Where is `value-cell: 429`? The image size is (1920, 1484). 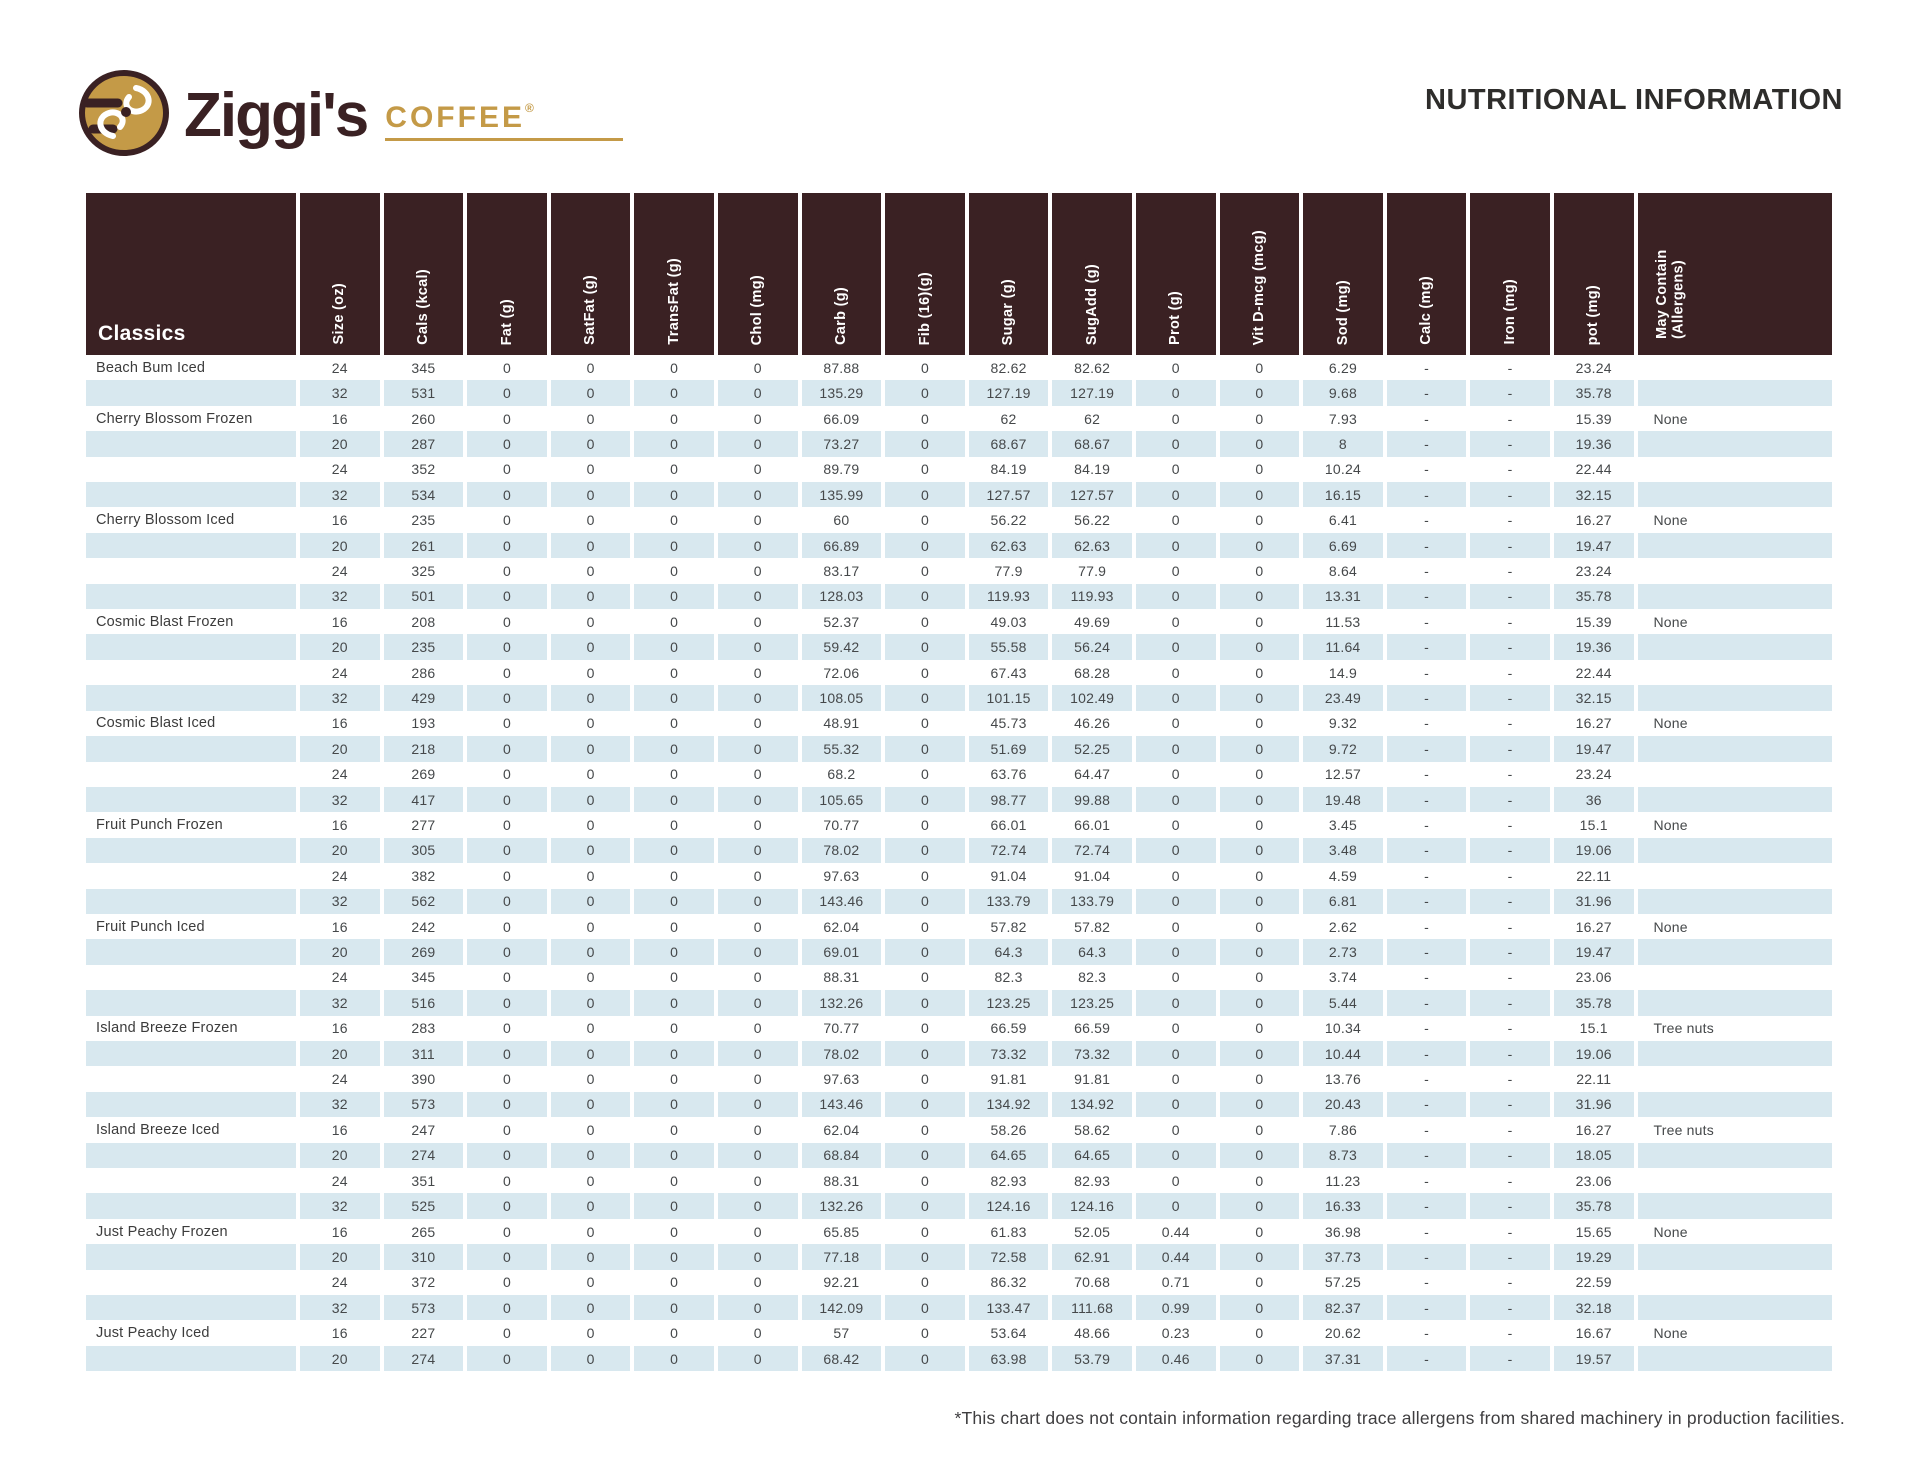
value-cell: 429 is located at coordinates (423, 698).